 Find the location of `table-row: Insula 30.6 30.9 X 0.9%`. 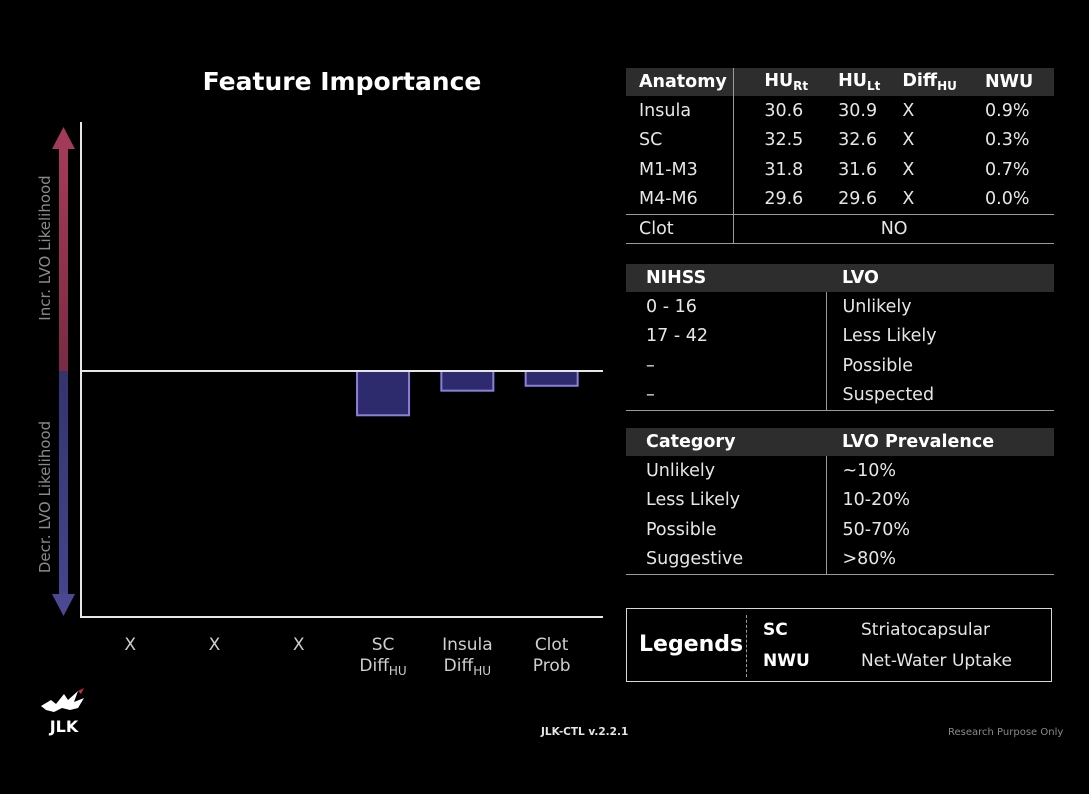

table-row: Insula 30.6 30.9 X 0.9% is located at coordinates (840, 111).